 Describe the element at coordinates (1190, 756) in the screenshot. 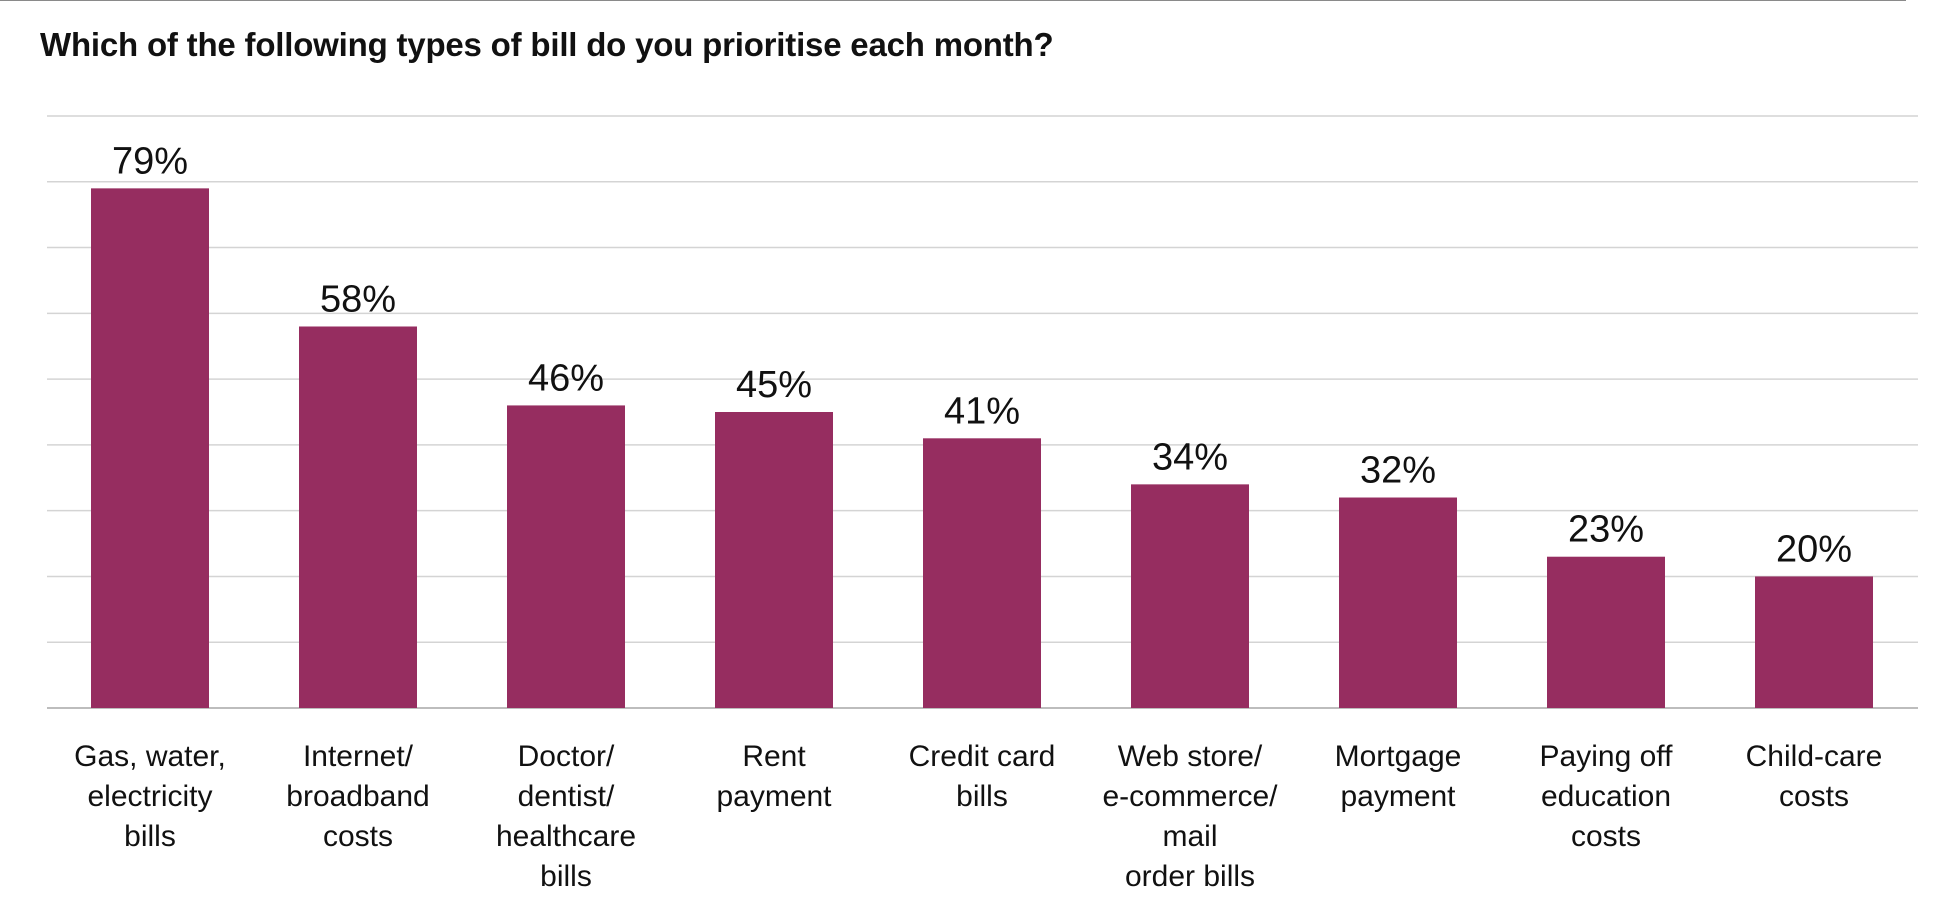

I see `category-label-line: Web store/` at that location.